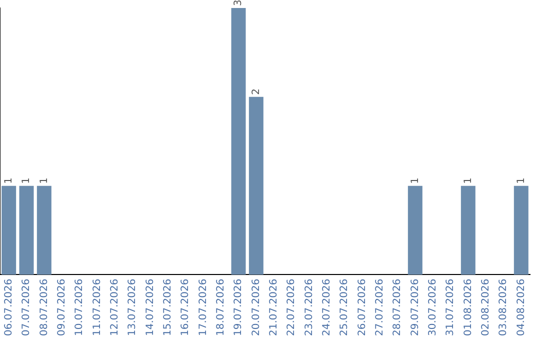  I want to click on x-tick-label: 06.07.2026, so click(8, 307).